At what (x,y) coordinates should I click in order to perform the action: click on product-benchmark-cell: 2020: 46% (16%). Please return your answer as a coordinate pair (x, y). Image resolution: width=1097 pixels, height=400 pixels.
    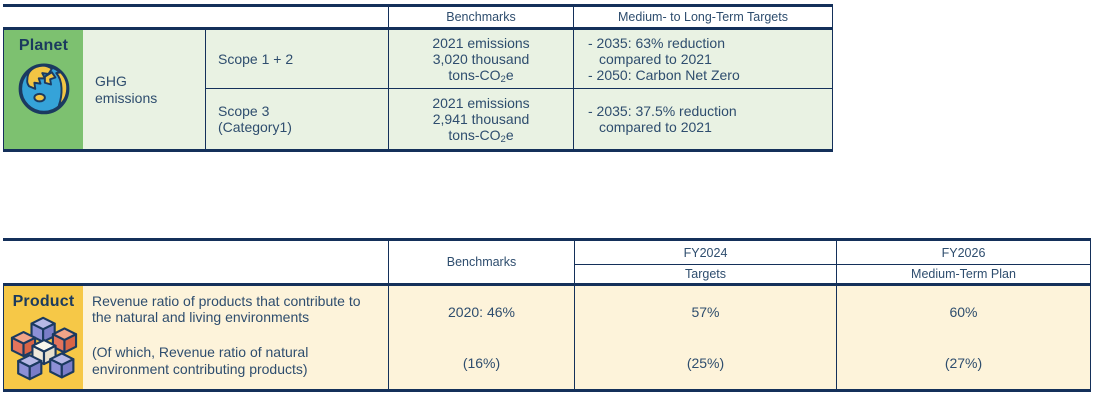
    Looking at the image, I should click on (481, 337).